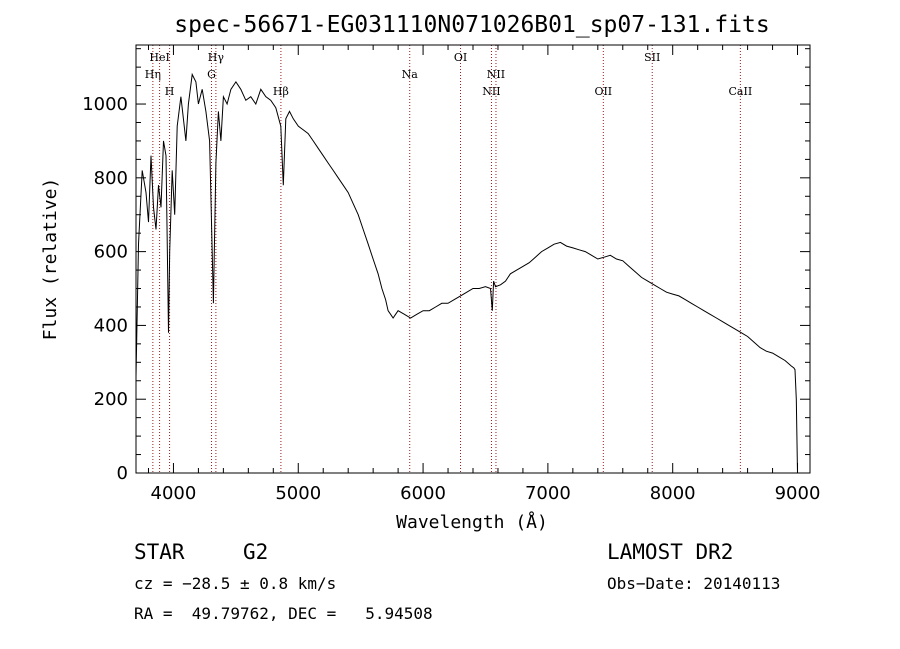 This screenshot has height=649, width=900. I want to click on x-tick-label: 8000, so click(673, 493).